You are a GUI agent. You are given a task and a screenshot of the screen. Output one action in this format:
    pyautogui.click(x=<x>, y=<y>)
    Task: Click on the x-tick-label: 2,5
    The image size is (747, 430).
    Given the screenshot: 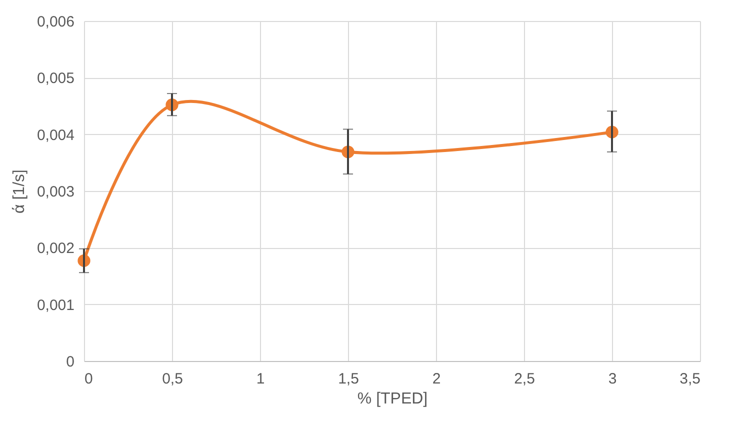 What is the action you would take?
    pyautogui.click(x=524, y=379)
    